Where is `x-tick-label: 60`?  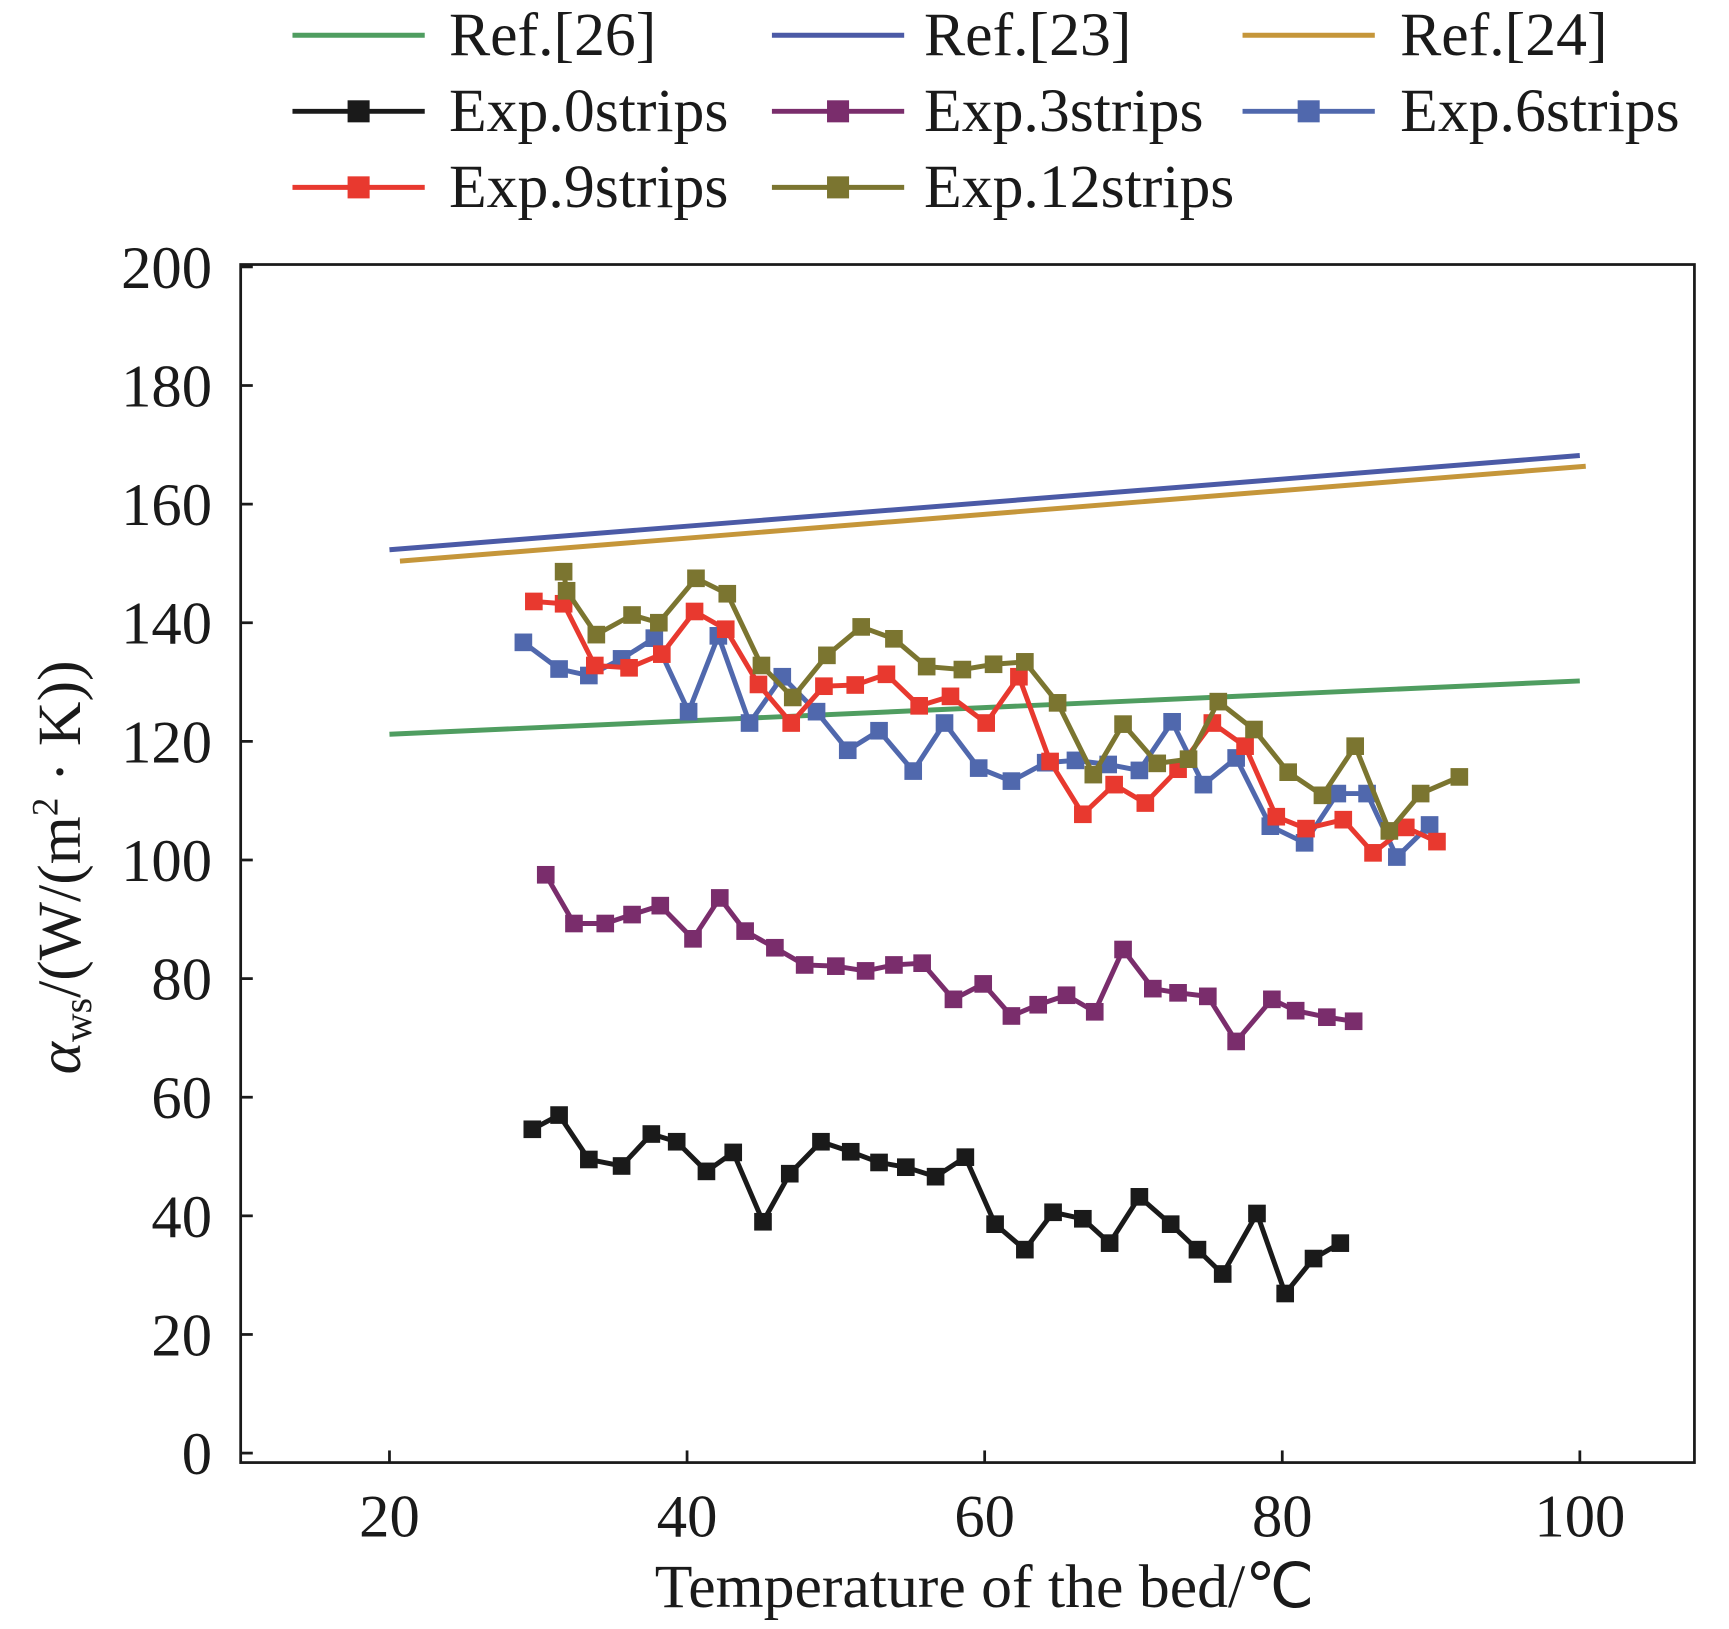 x-tick-label: 60 is located at coordinates (984, 1516).